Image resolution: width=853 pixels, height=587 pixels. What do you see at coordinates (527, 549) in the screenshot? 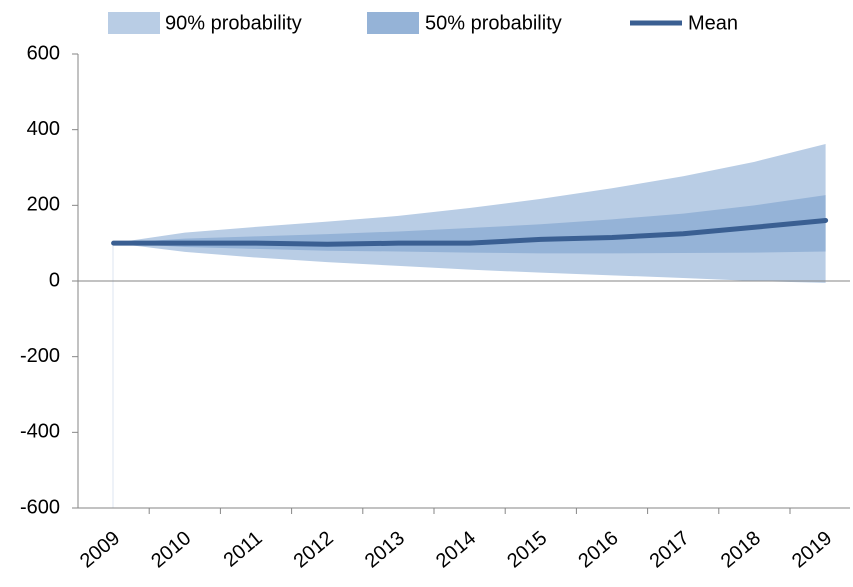
I see `x-tick-label: 2015` at bounding box center [527, 549].